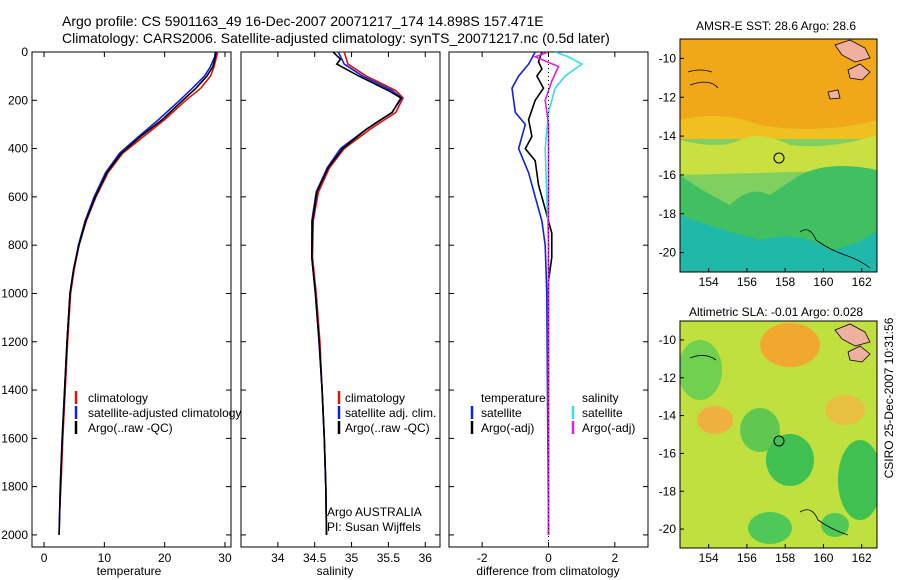  I want to click on legend-label-sal-satellite: satellite, so click(602, 413).